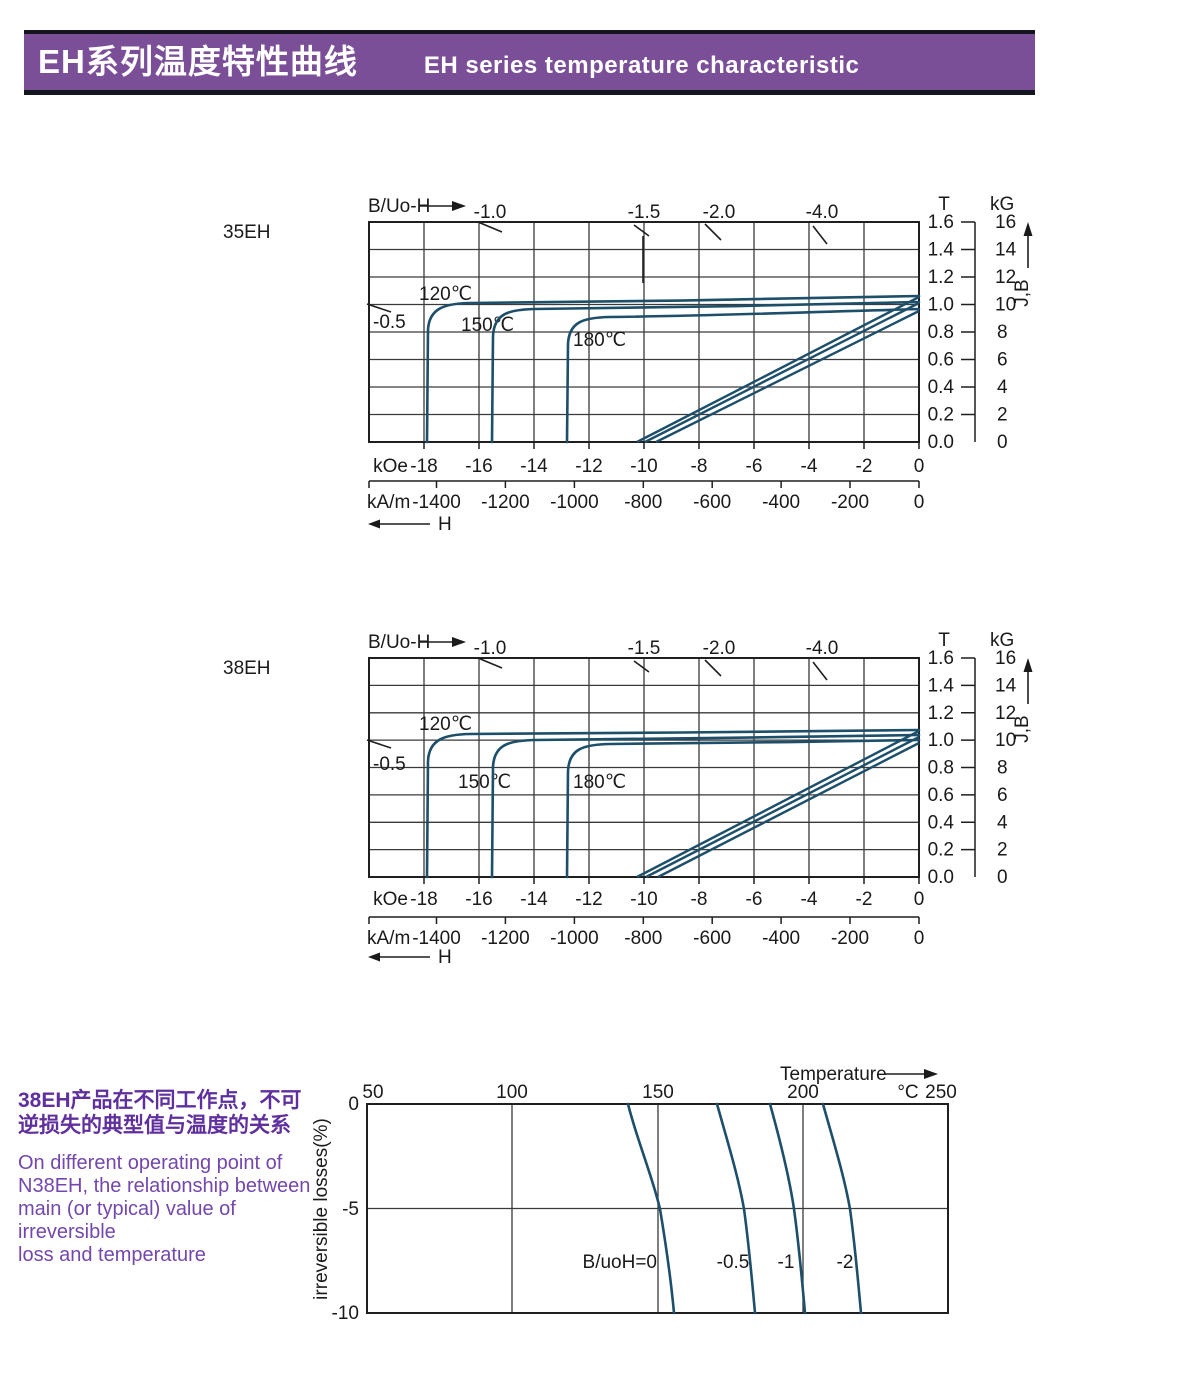 This screenshot has height=1383, width=1200. I want to click on b-uoh-arrow-head, so click(459, 206).